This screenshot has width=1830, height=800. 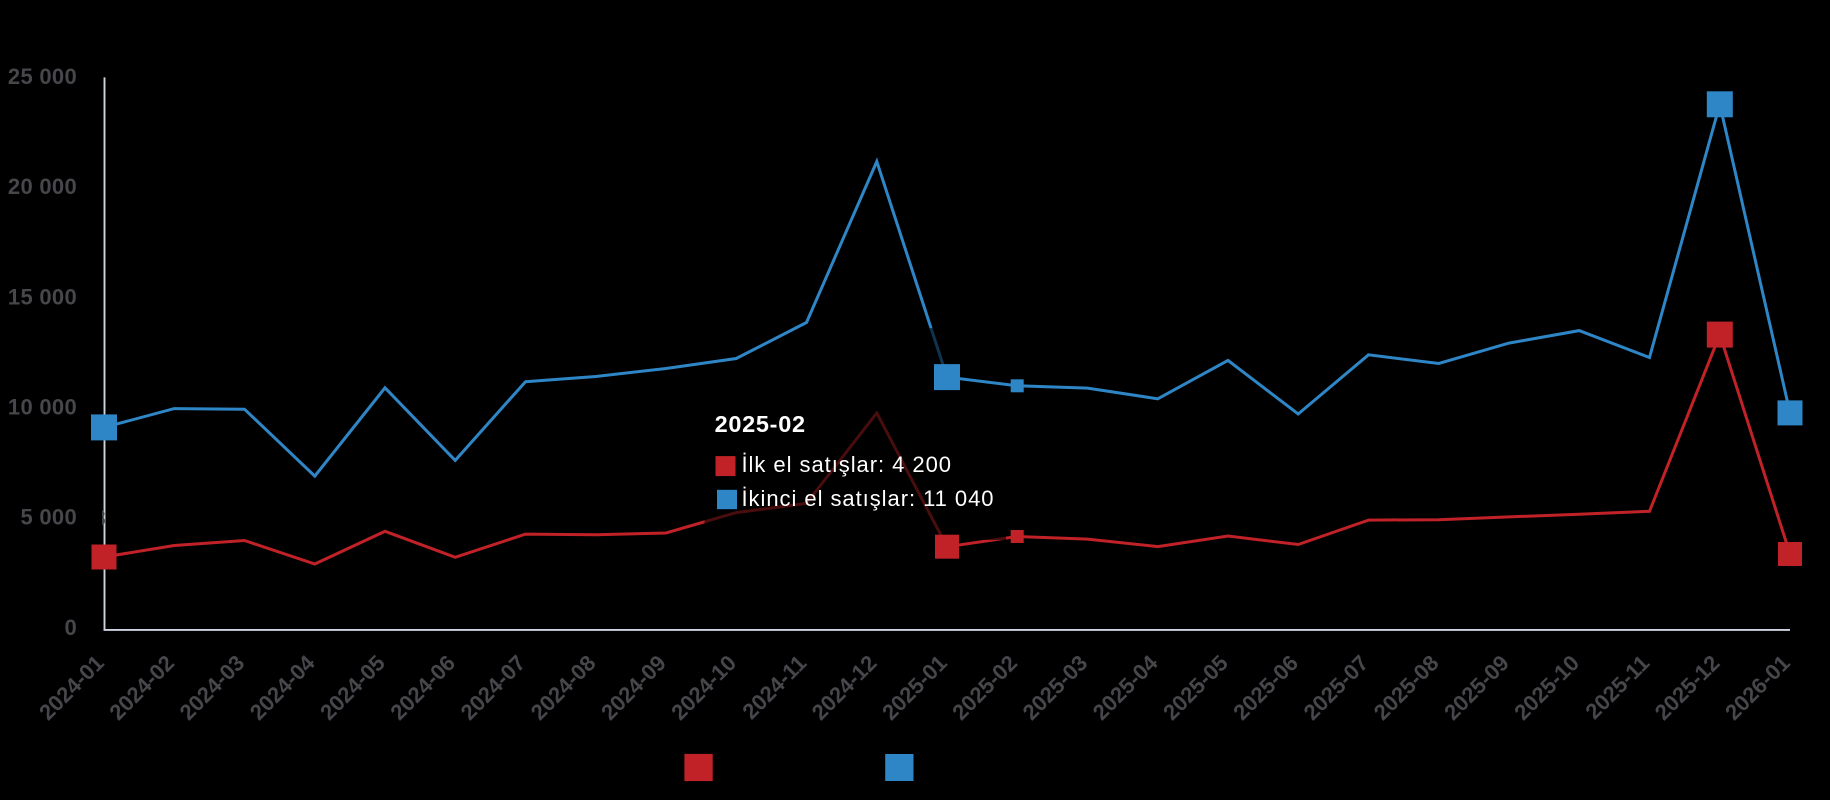 What do you see at coordinates (703, 687) in the screenshot?
I see `svg-text: 2024-10` at bounding box center [703, 687].